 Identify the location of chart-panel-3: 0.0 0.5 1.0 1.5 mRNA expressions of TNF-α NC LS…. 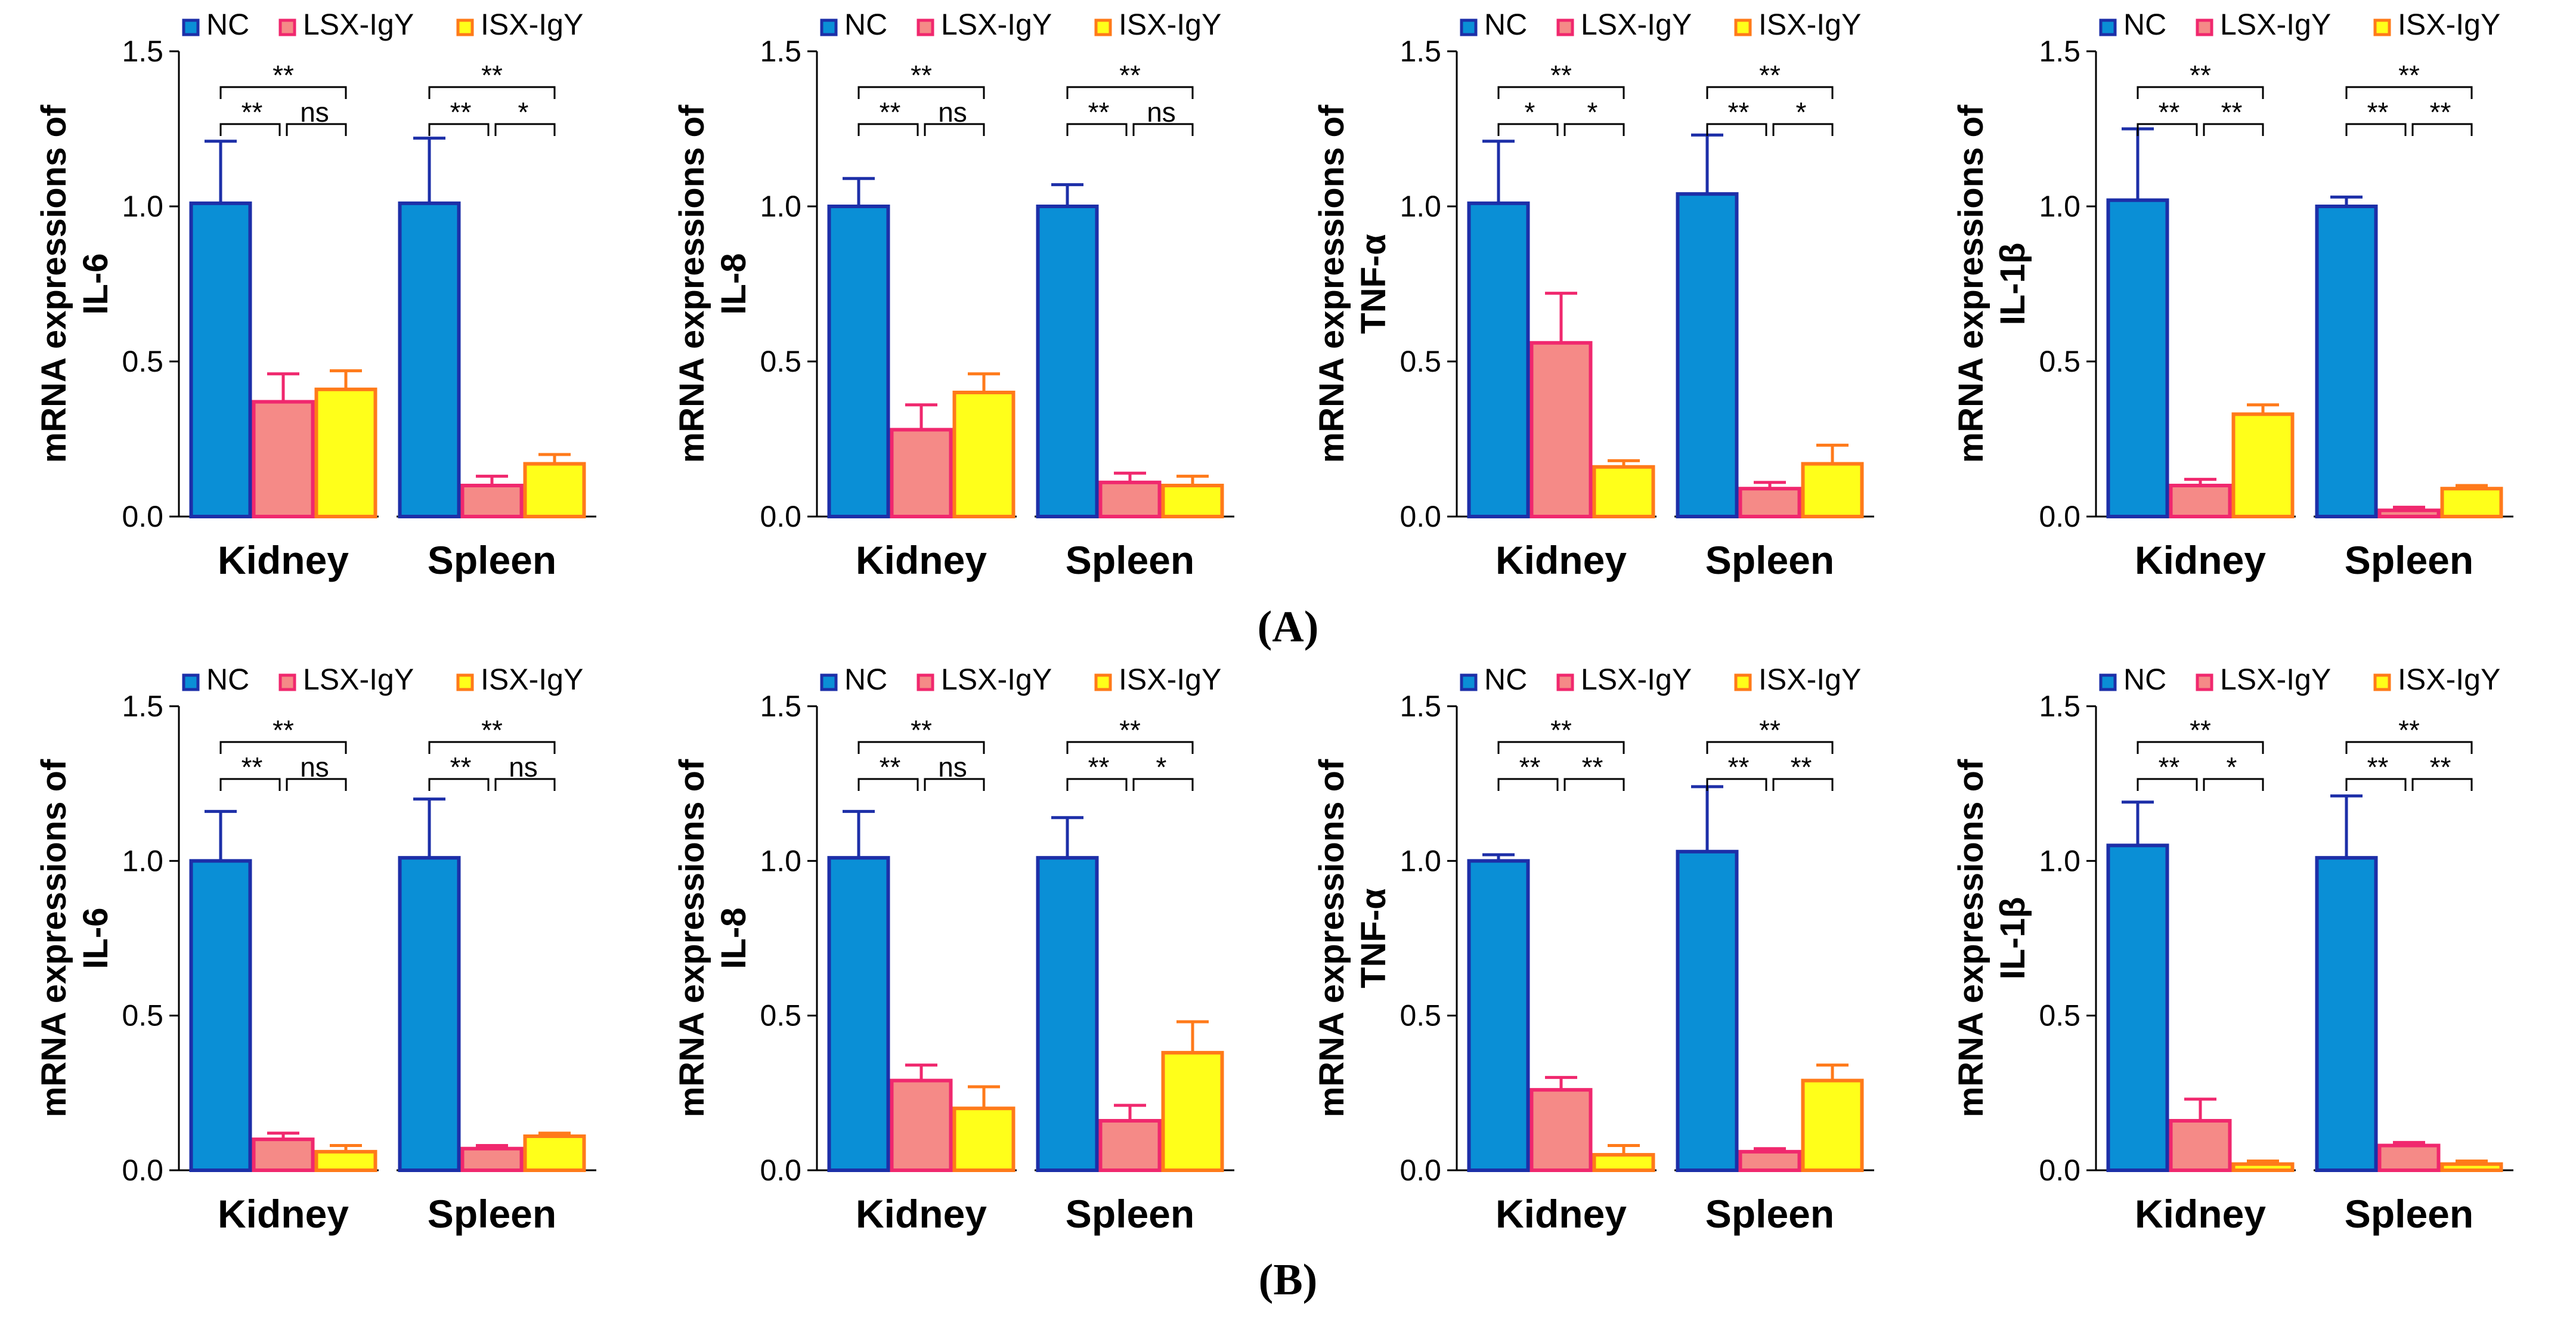
(1593, 295).